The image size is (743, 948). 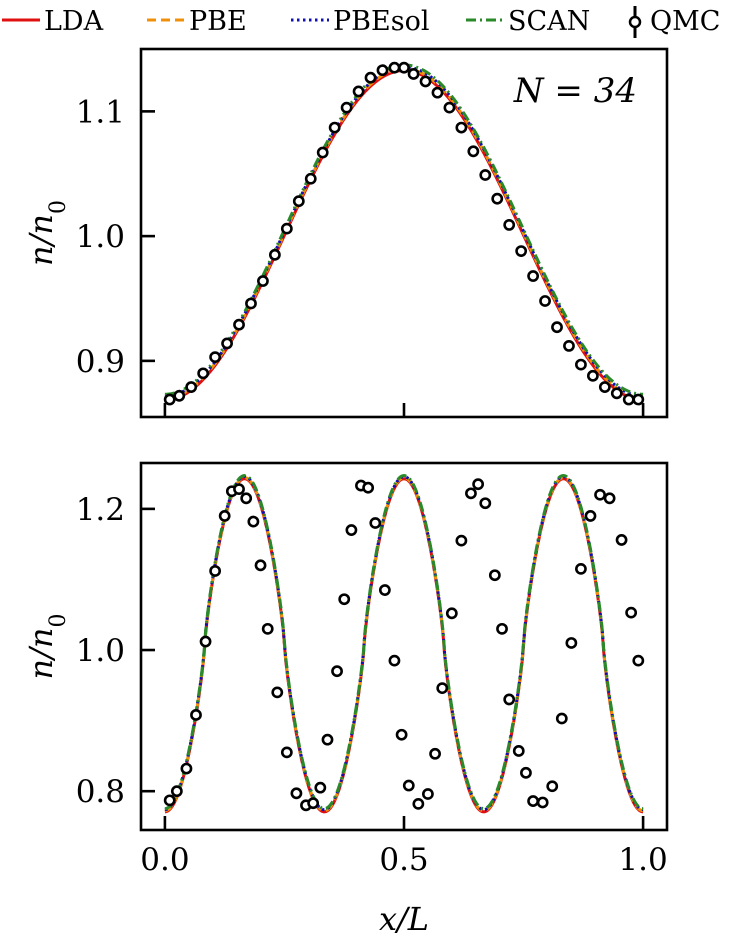 I want to click on legend-entry-pbe: PBE, so click(x=197, y=21).